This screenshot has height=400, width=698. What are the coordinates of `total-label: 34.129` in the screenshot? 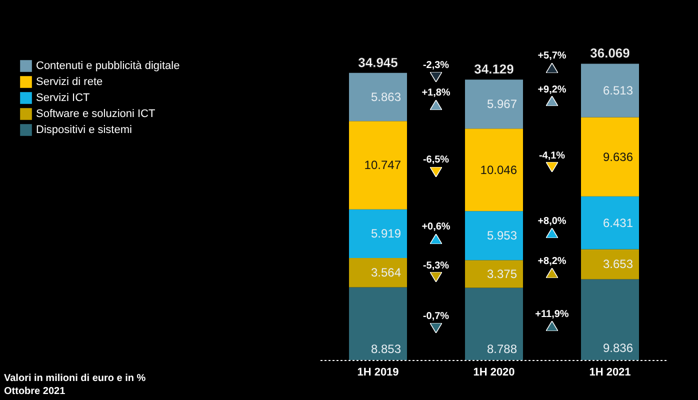 It's located at (494, 69).